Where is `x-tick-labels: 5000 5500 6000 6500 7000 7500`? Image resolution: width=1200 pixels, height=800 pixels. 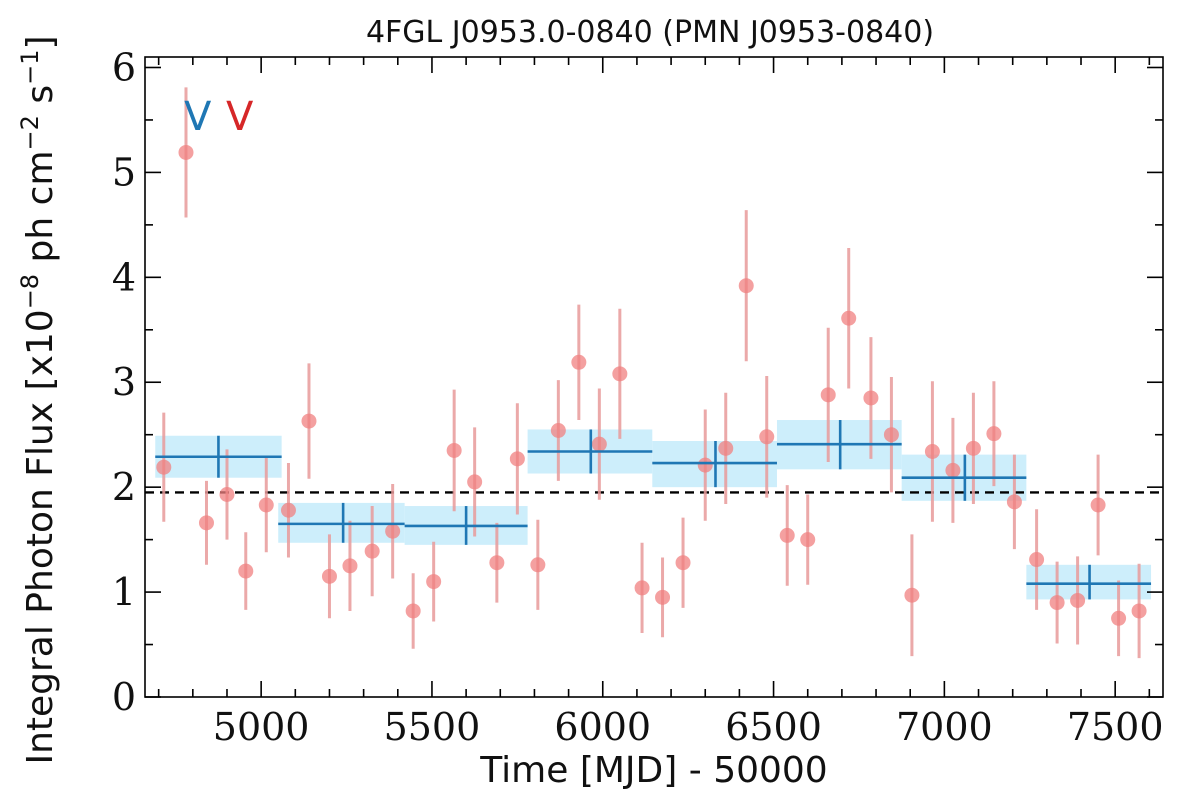
x-tick-labels: 5000 5500 6000 6500 7000 7500 is located at coordinates (688, 727).